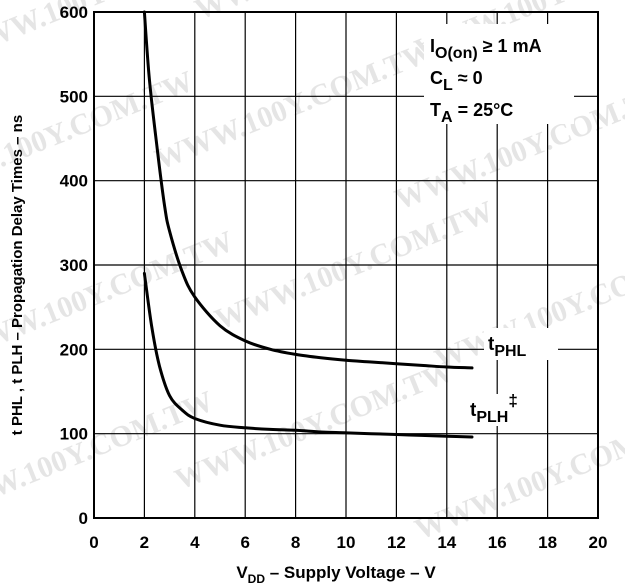 The width and height of the screenshot is (625, 586). Describe the element at coordinates (471, 113) in the screenshot. I see `annotation-line: TA = 25°C` at that location.